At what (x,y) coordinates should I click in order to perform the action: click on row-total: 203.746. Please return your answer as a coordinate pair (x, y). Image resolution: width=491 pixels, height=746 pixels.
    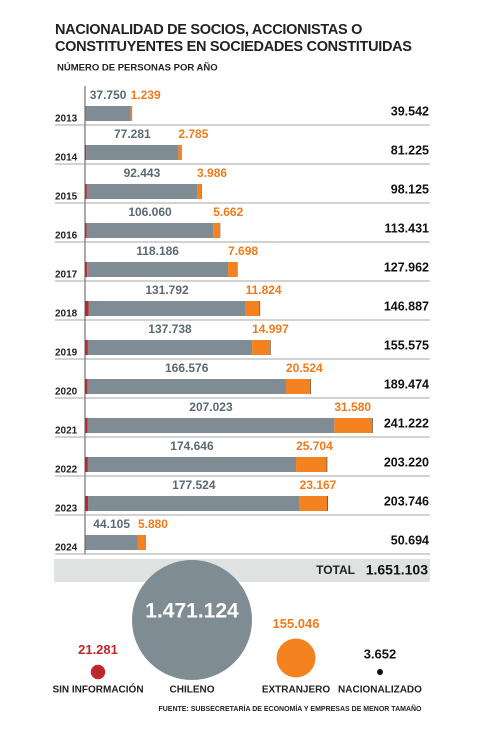
    Looking at the image, I should click on (406, 501).